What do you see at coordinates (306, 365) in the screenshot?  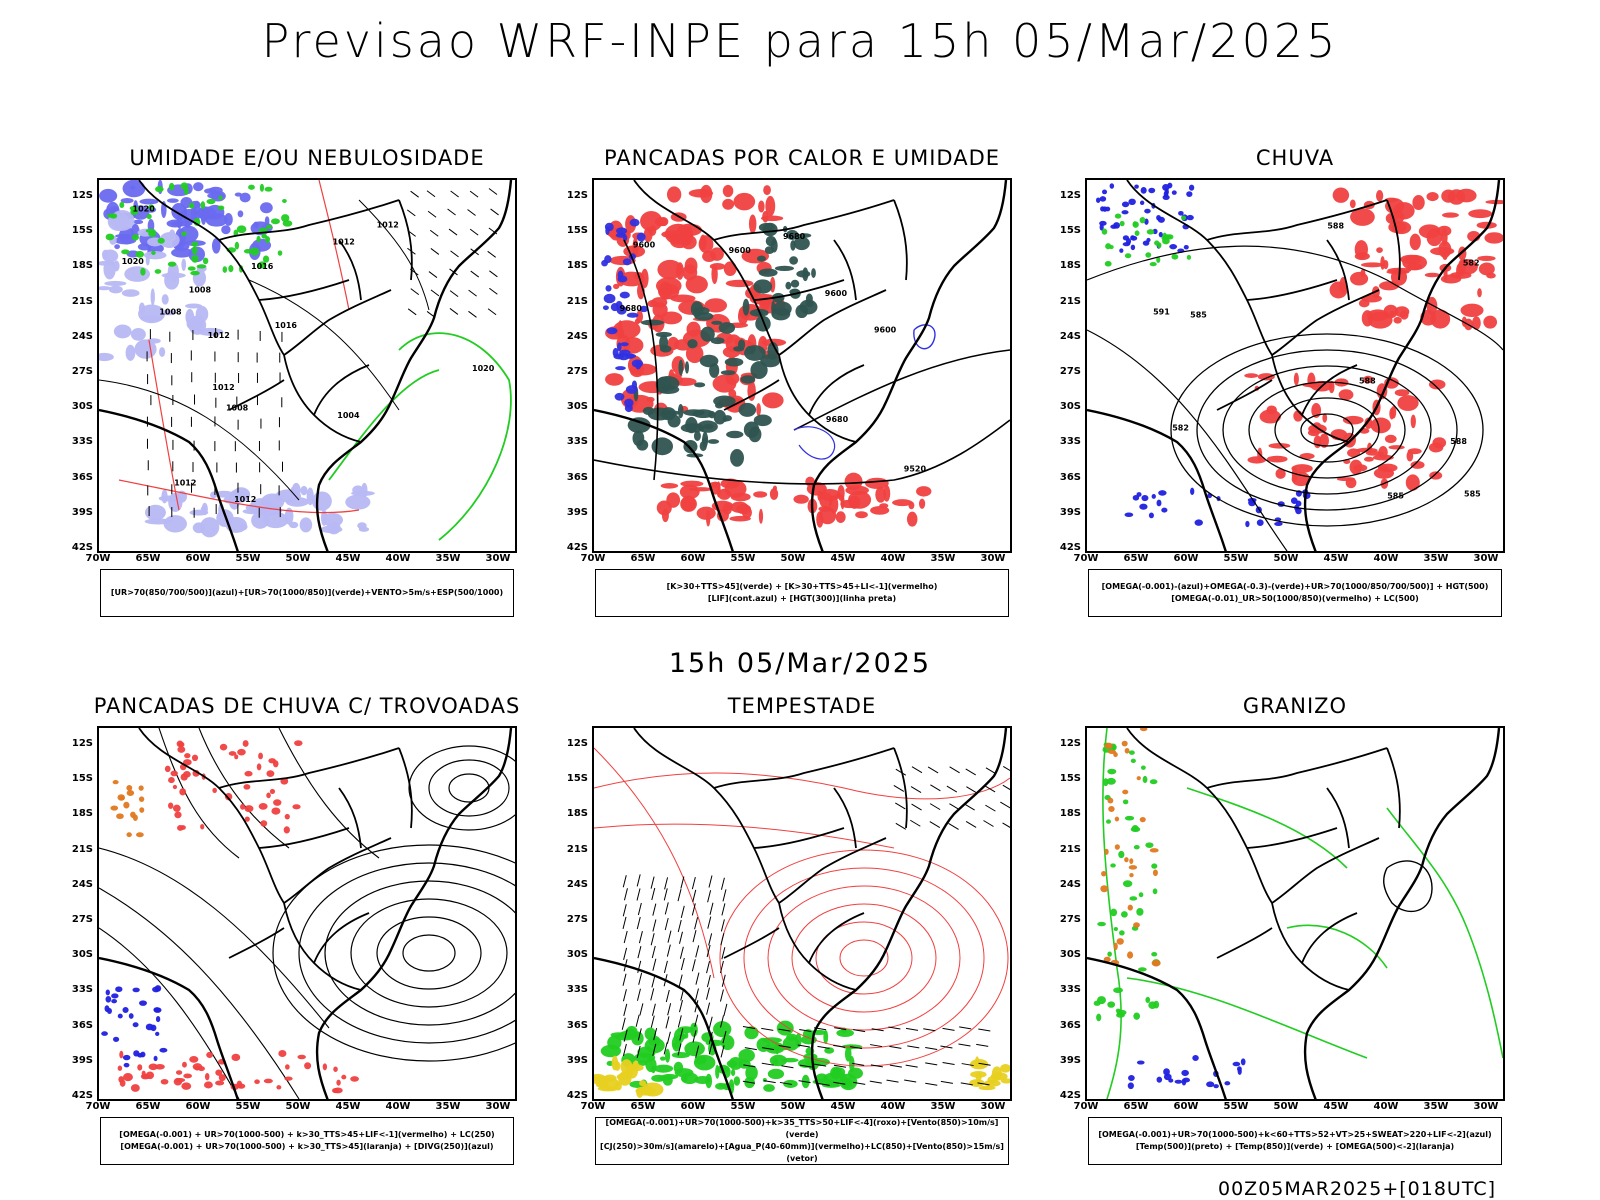 I see `coastline` at bounding box center [306, 365].